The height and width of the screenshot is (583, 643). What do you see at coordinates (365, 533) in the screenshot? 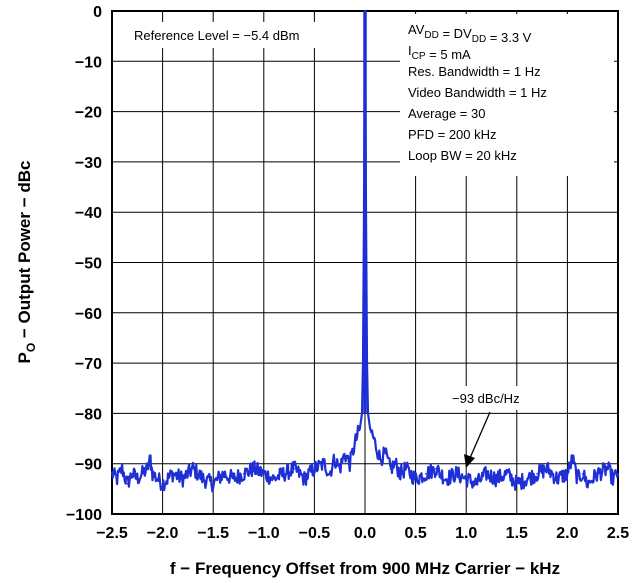
I see `x-tick-label: 0.0` at bounding box center [365, 533].